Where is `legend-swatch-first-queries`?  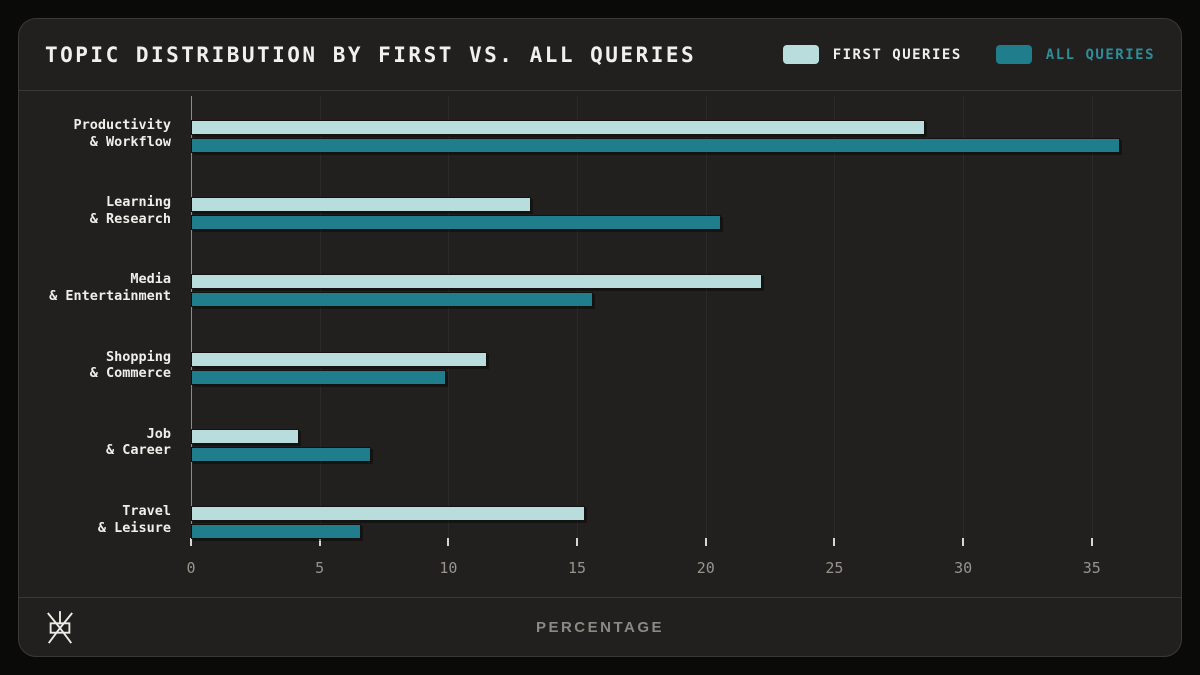
legend-swatch-first-queries is located at coordinates (800, 54).